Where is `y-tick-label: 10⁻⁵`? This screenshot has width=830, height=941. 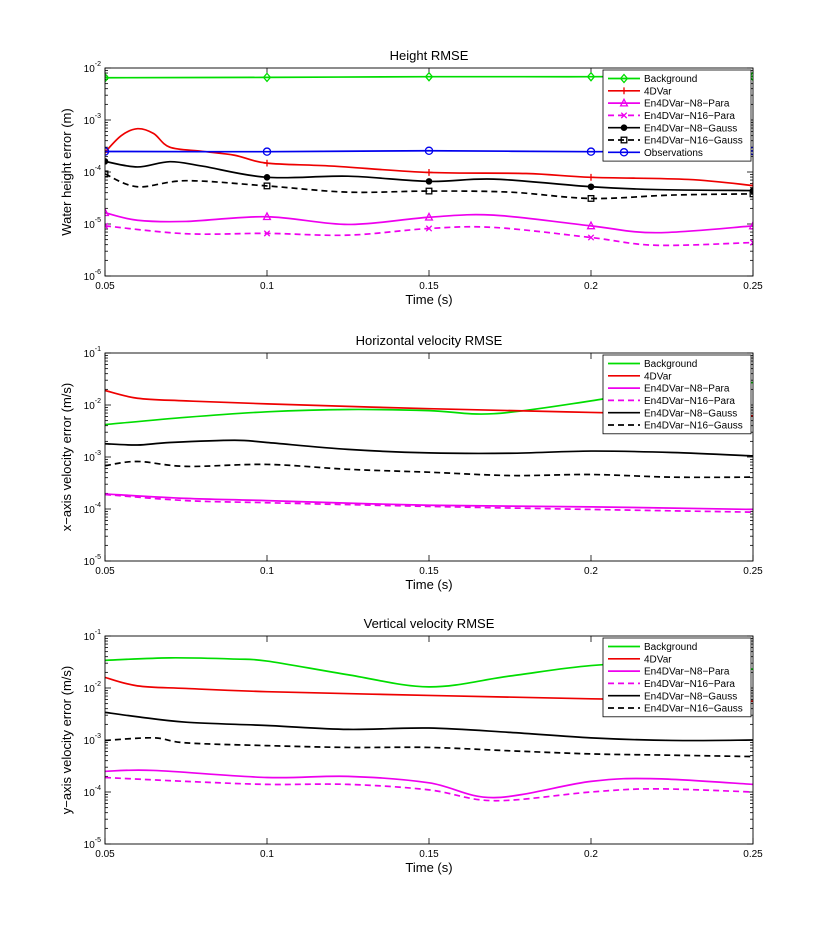 y-tick-label: 10⁻⁵ is located at coordinates (92, 224).